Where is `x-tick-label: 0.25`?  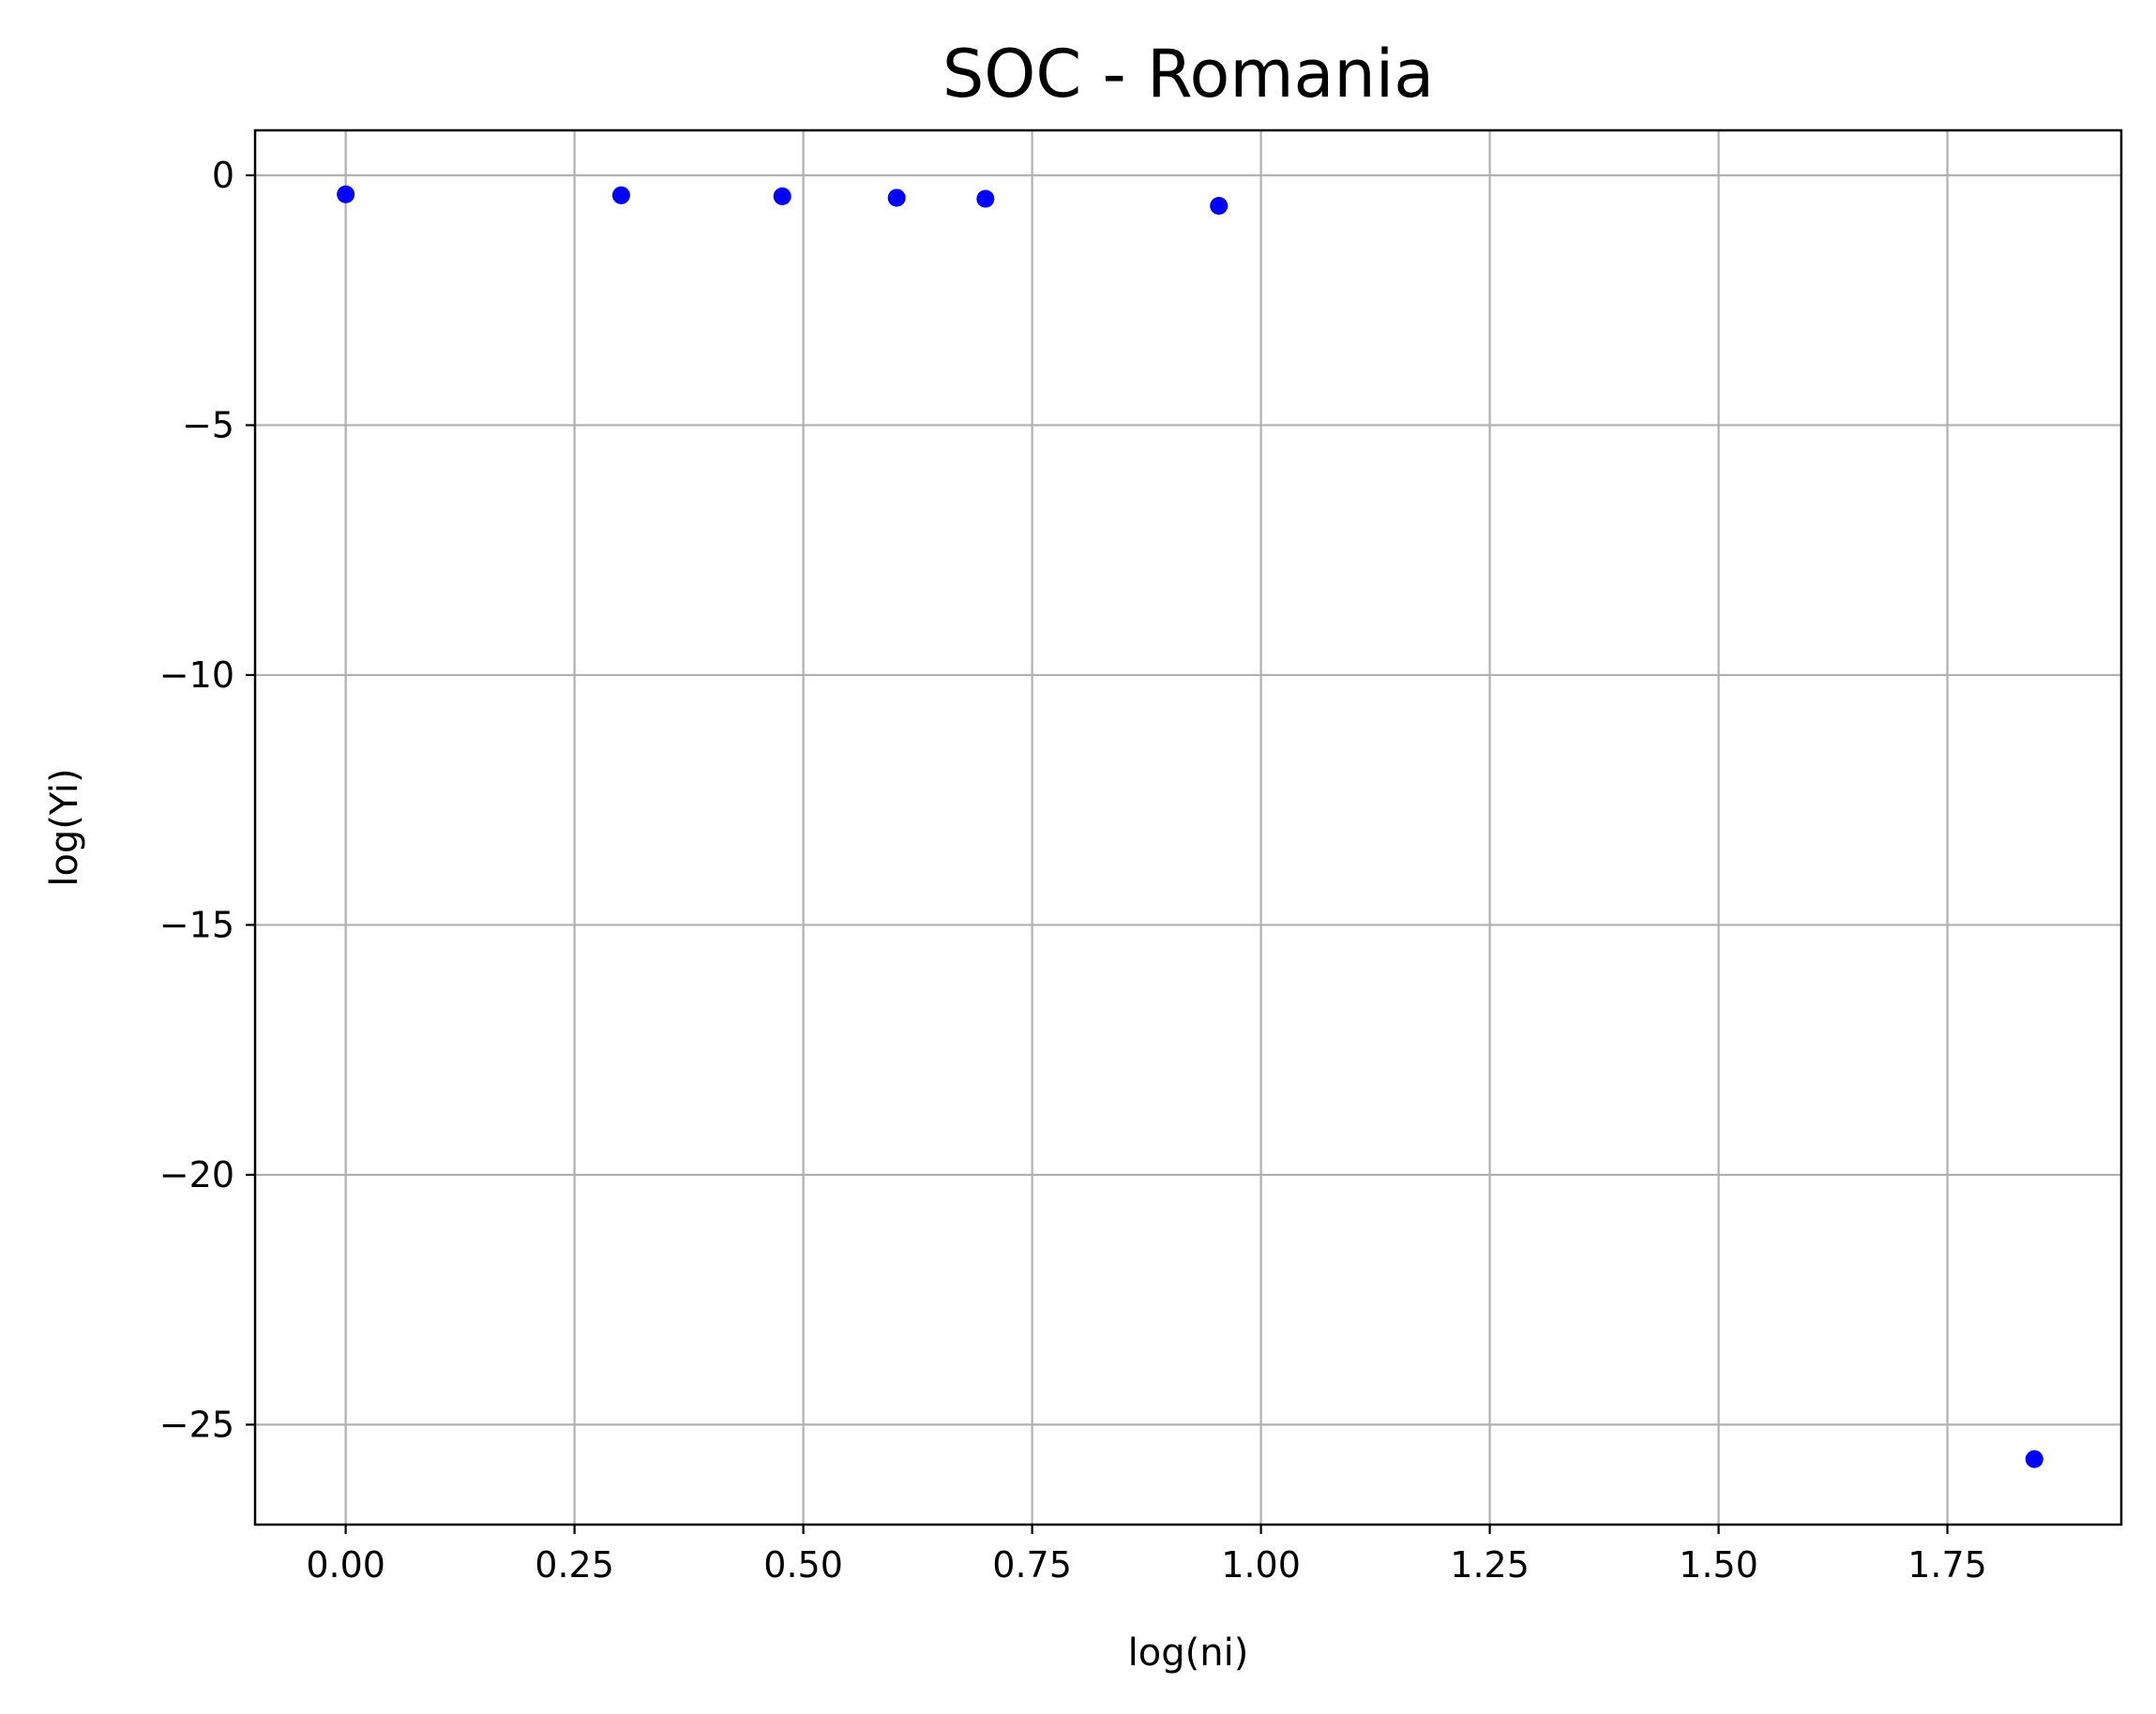 x-tick-label: 0.25 is located at coordinates (574, 1565).